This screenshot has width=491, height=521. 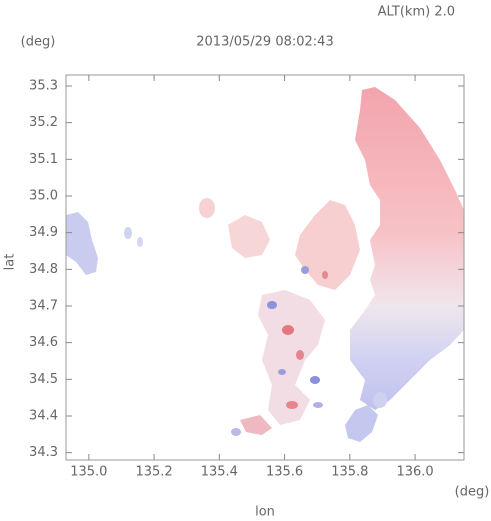 I want to click on x-tick-label: 135.0, so click(x=88, y=472).